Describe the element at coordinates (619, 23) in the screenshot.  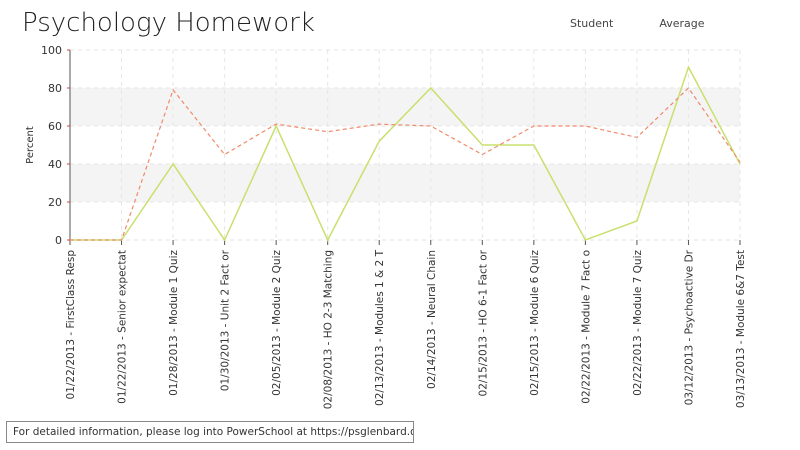
I see `chart-legend: Student Average` at that location.